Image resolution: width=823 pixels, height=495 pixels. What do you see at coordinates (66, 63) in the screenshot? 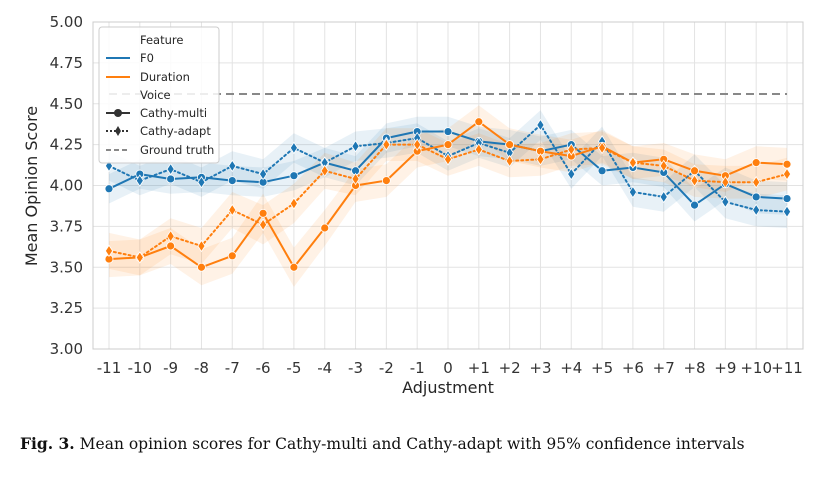
I see `y-tick-label-7: 4.75` at bounding box center [66, 63].